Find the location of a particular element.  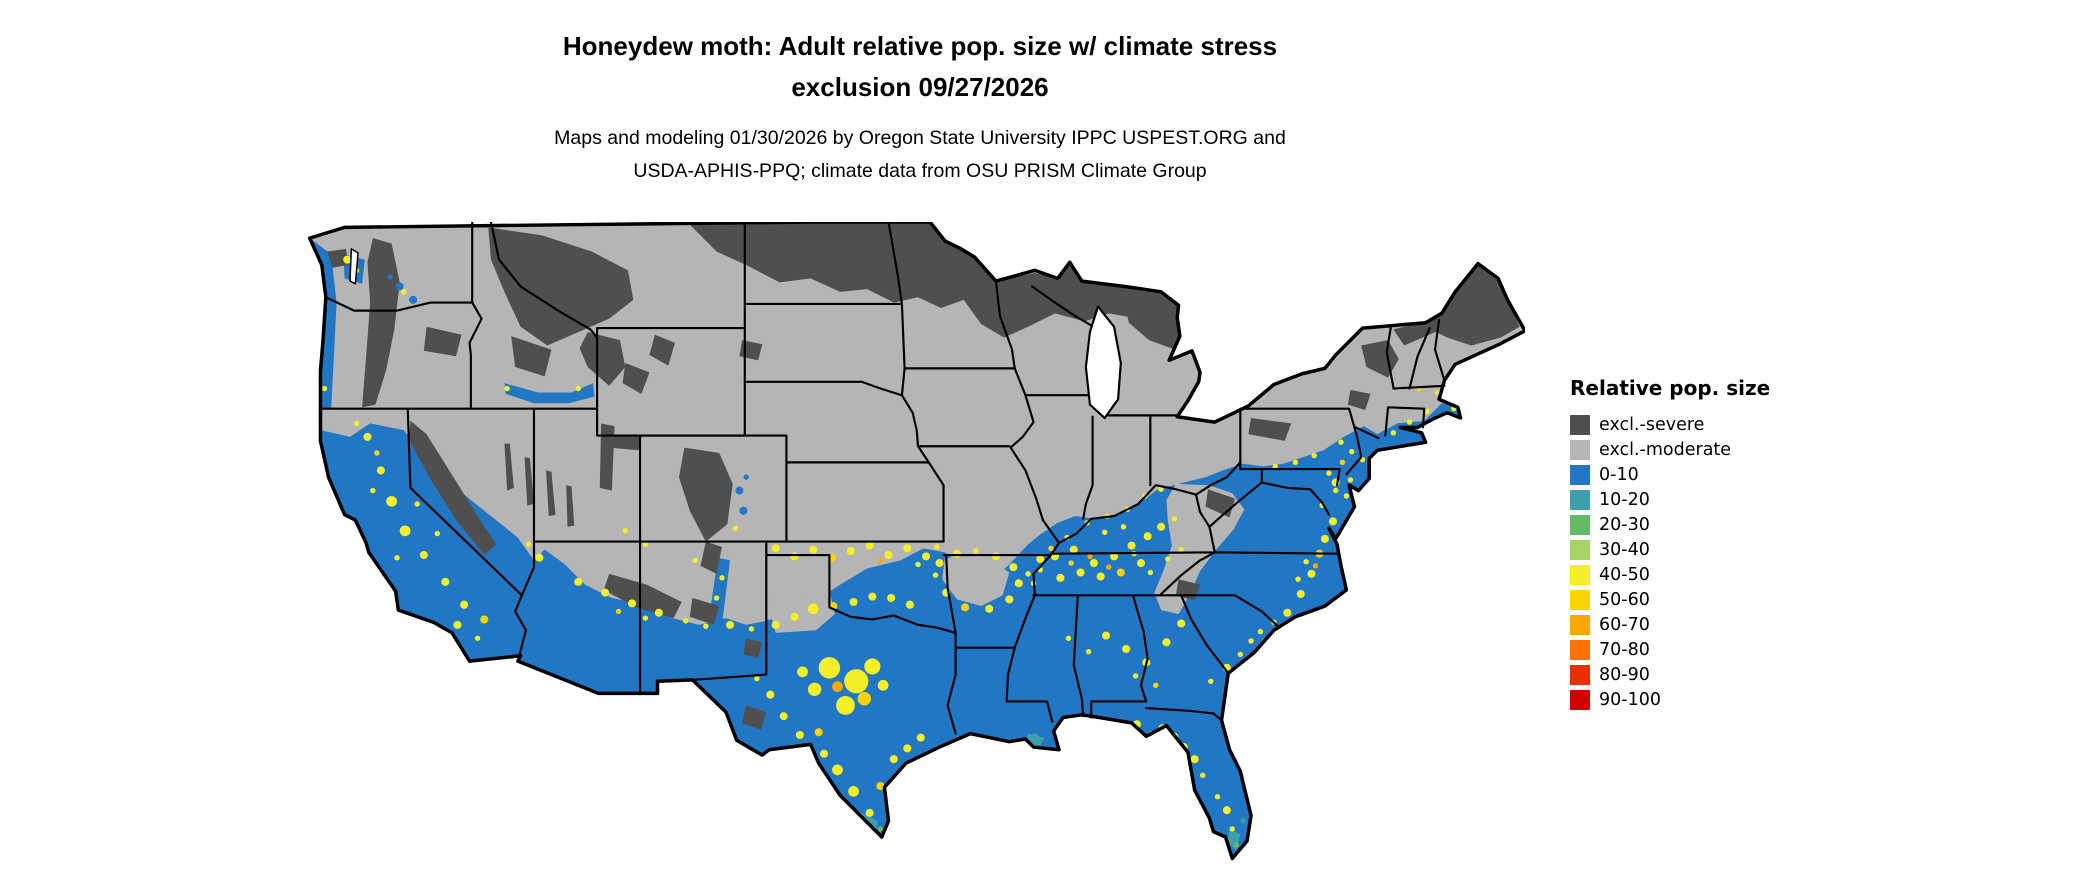

legend-title: Relative pop. size is located at coordinates (1670, 388).